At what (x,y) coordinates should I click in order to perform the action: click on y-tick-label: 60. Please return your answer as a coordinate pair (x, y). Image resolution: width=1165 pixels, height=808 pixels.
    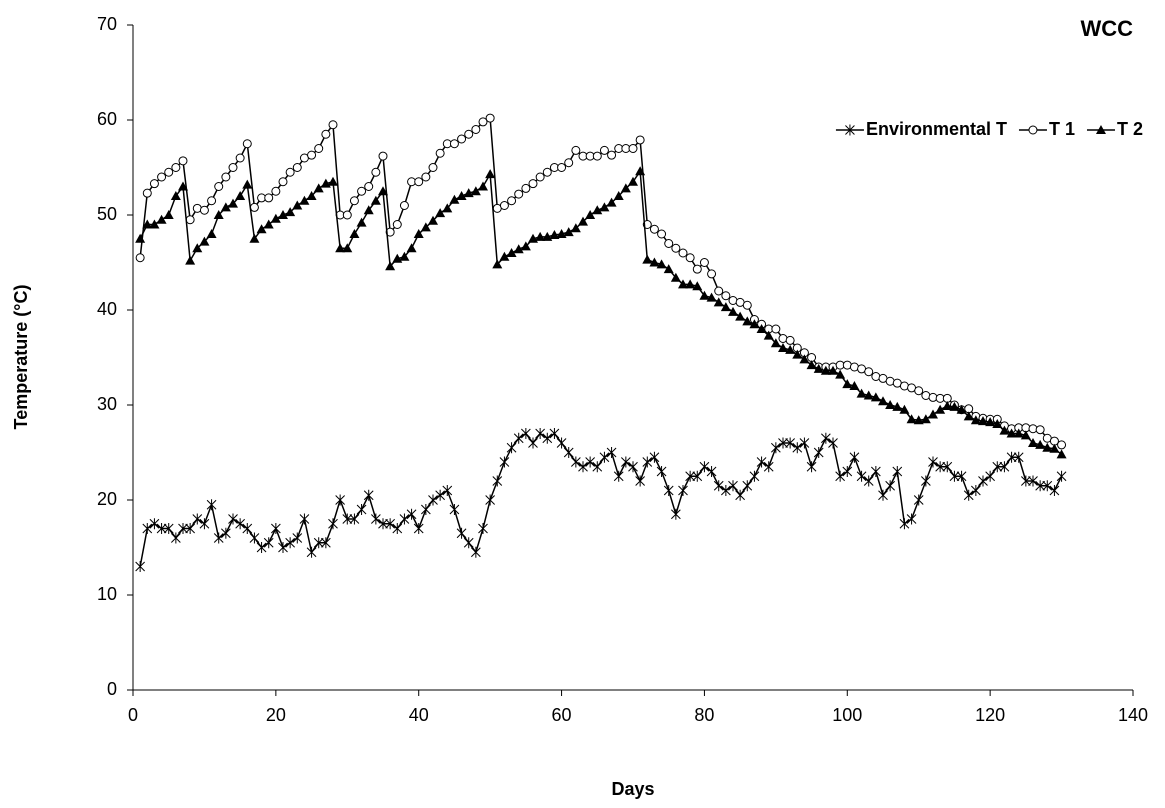
    Looking at the image, I should click on (107, 119).